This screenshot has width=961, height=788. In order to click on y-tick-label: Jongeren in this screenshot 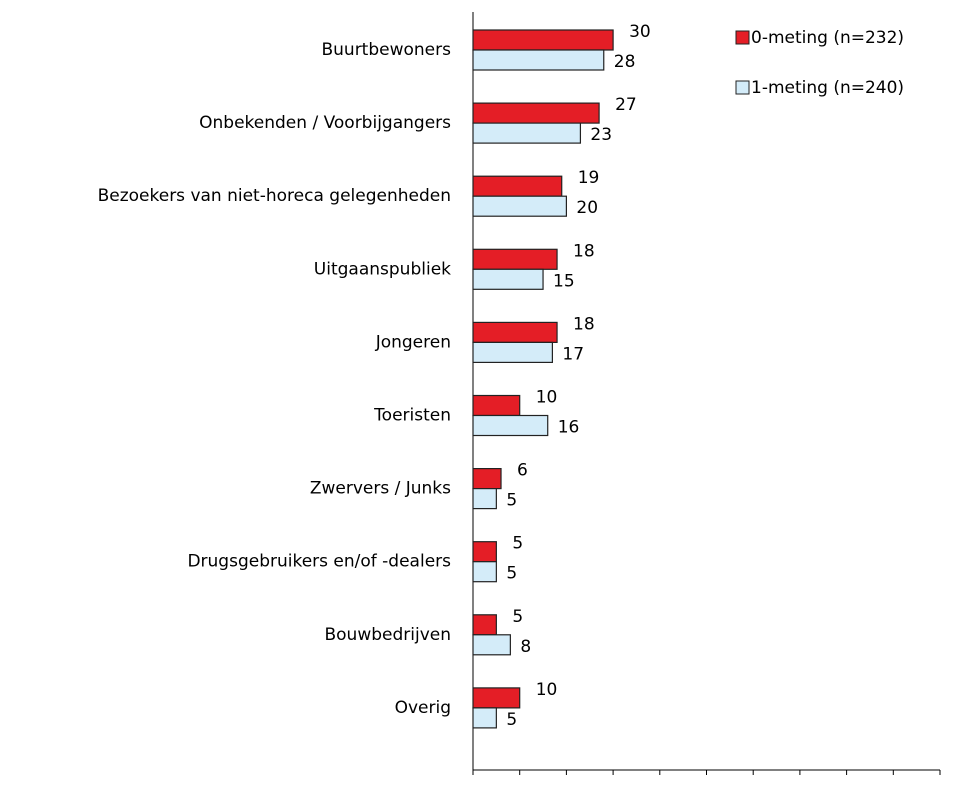, I will do `click(413, 342)`.